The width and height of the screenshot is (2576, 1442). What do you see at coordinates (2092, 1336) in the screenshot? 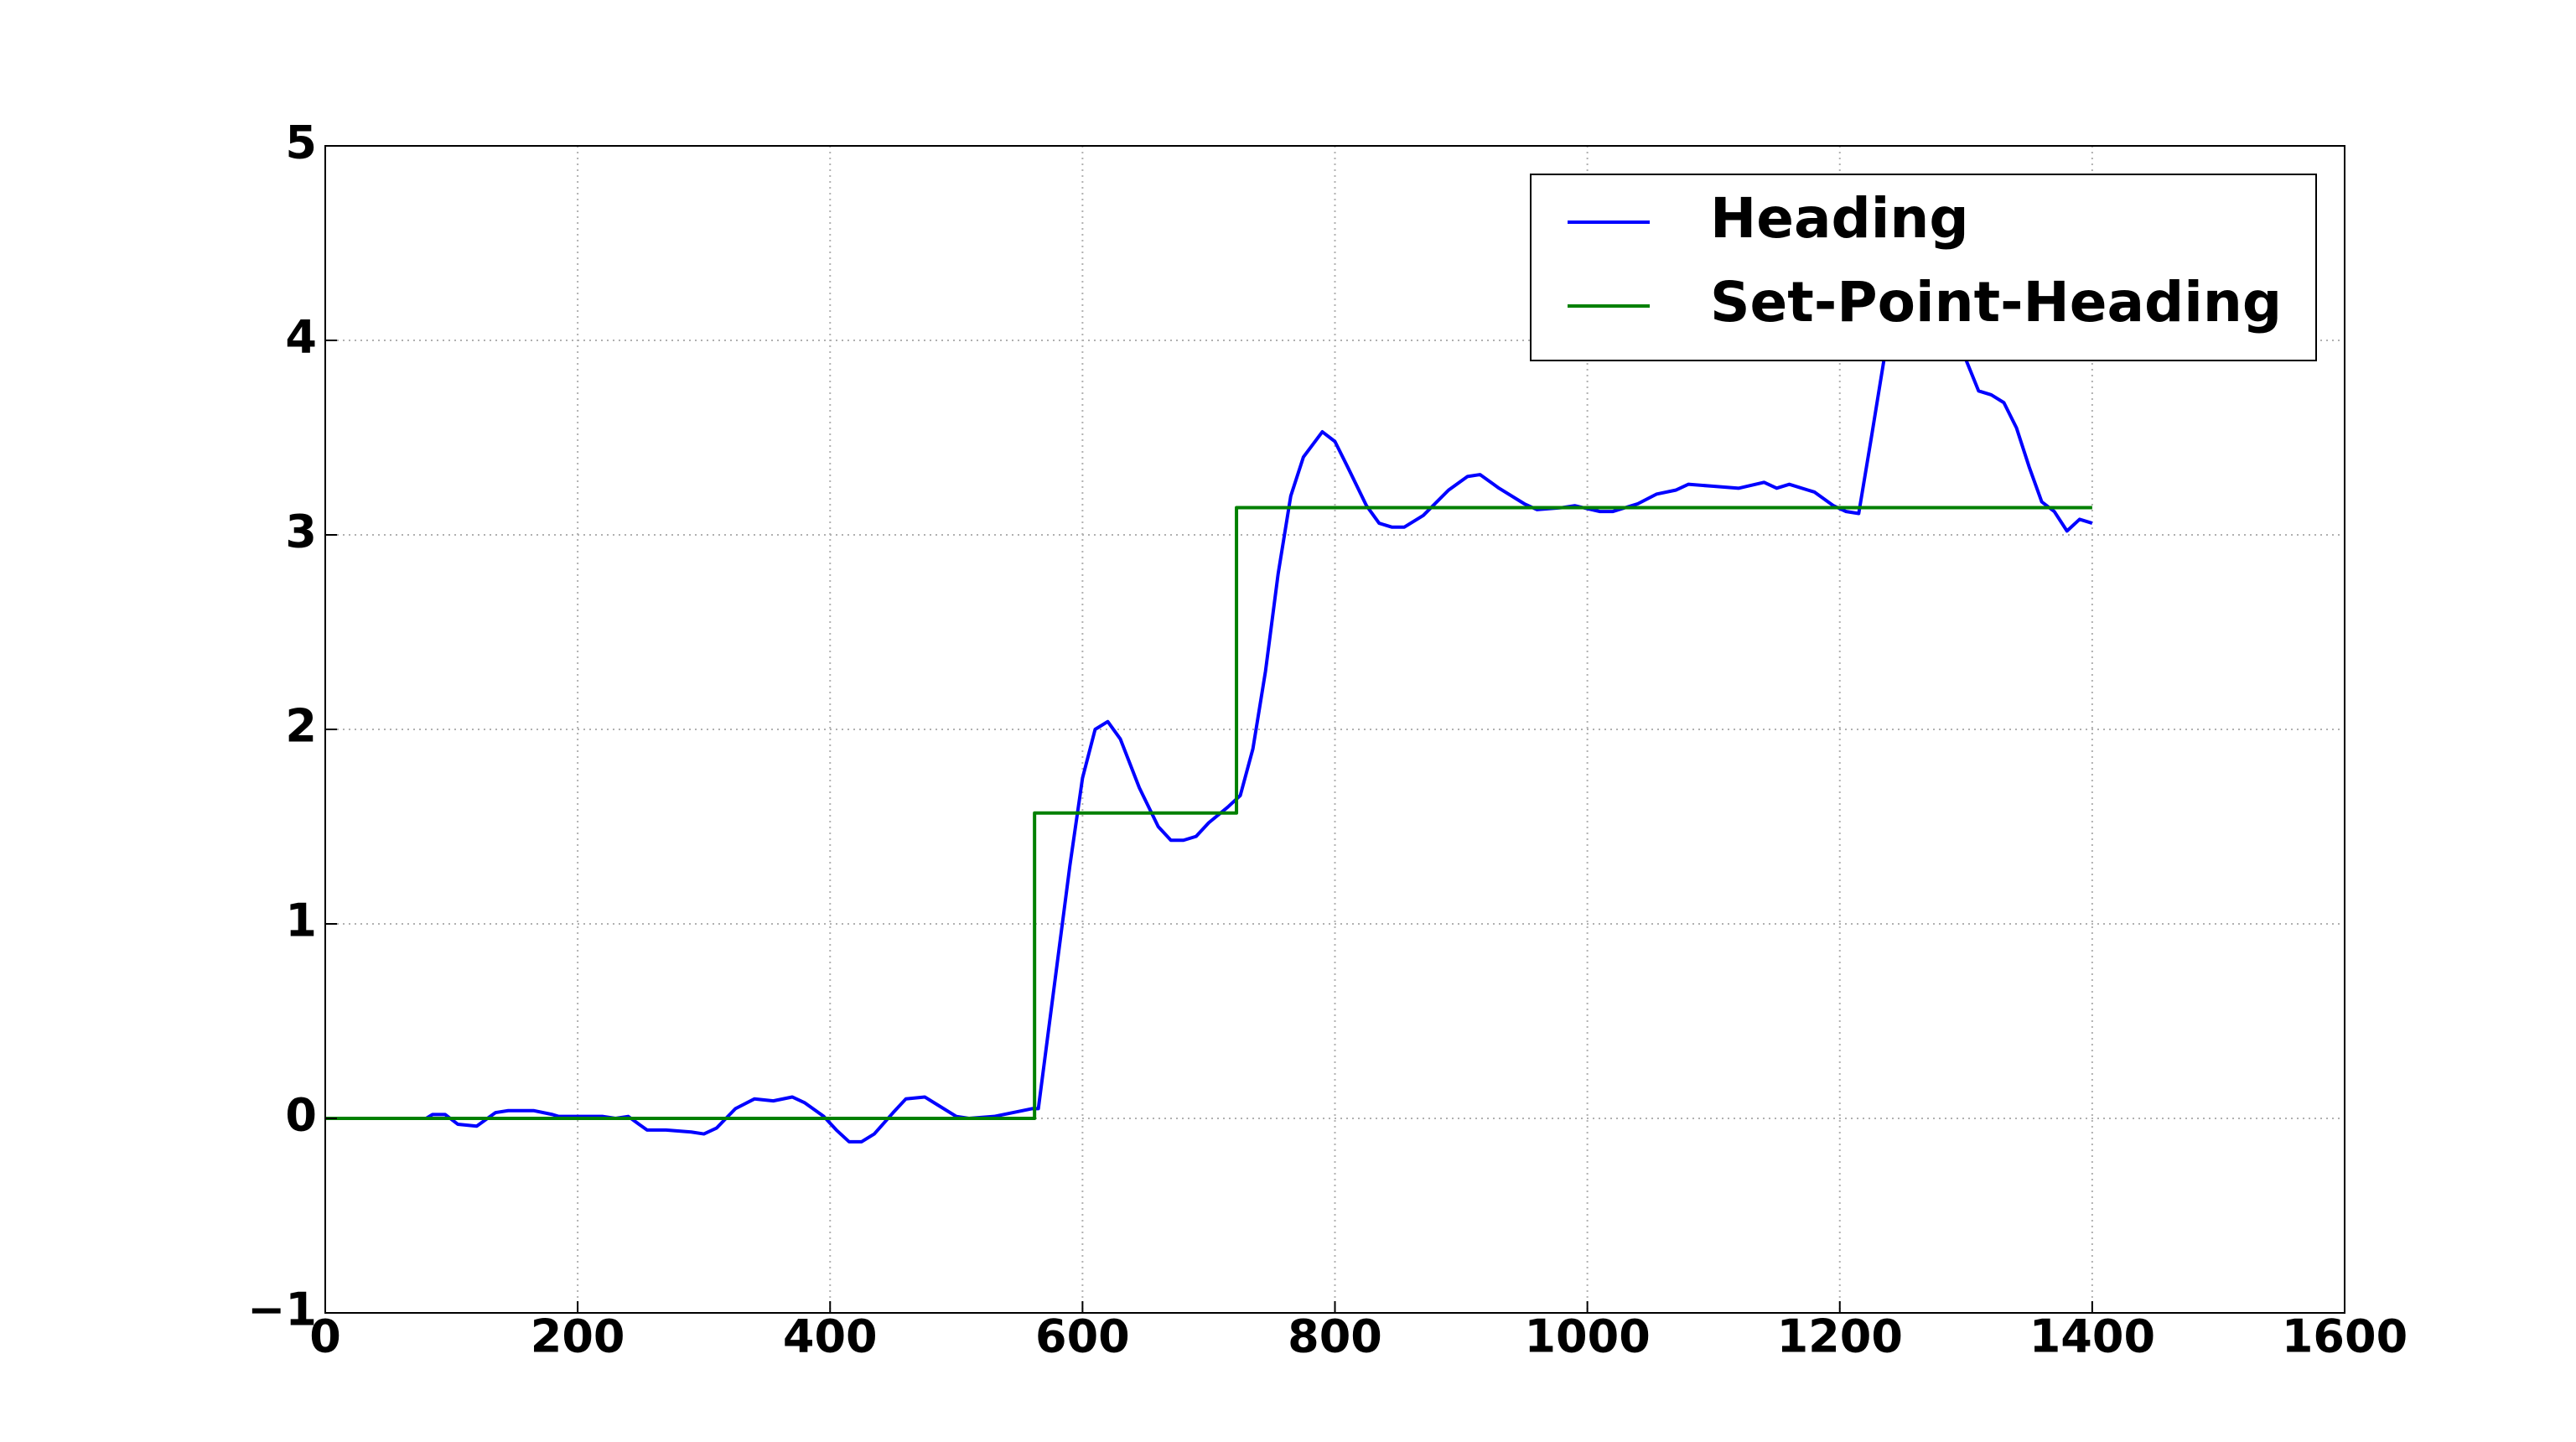
I see `x-tick-label: 1400` at bounding box center [2092, 1336].